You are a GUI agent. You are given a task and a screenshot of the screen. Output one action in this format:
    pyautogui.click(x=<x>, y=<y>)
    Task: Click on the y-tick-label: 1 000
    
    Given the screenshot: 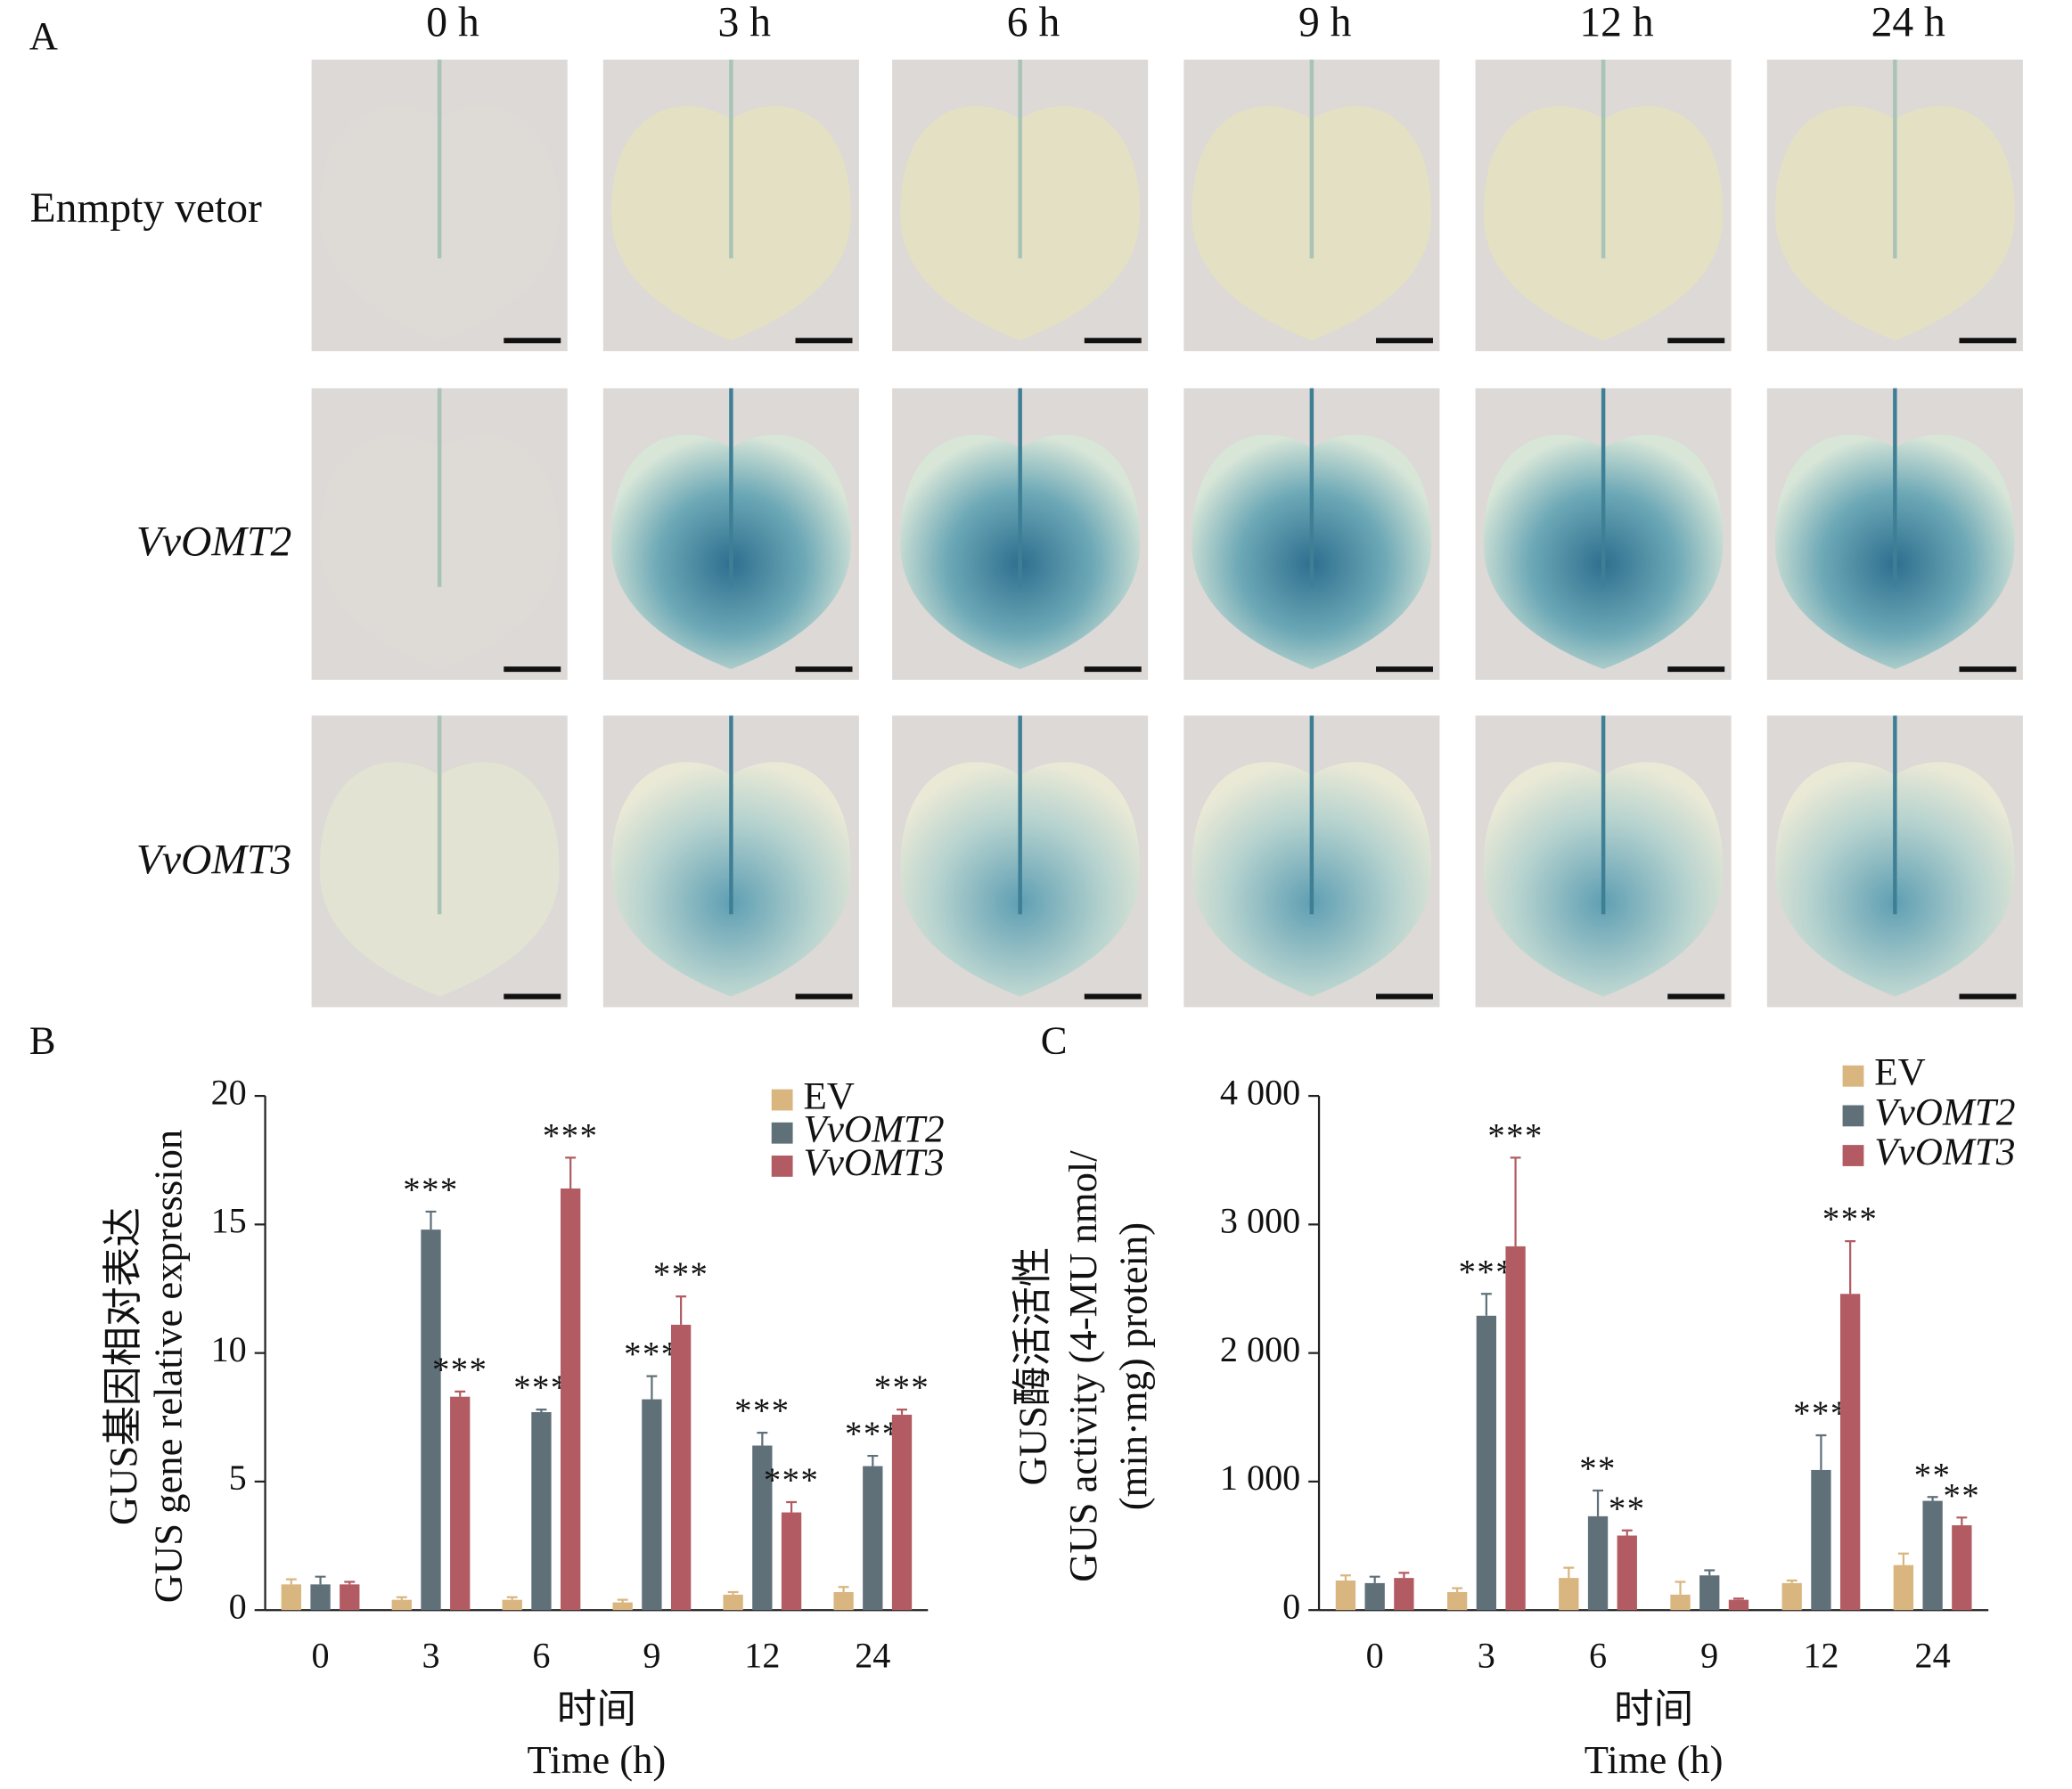 What is the action you would take?
    pyautogui.click(x=1260, y=1478)
    